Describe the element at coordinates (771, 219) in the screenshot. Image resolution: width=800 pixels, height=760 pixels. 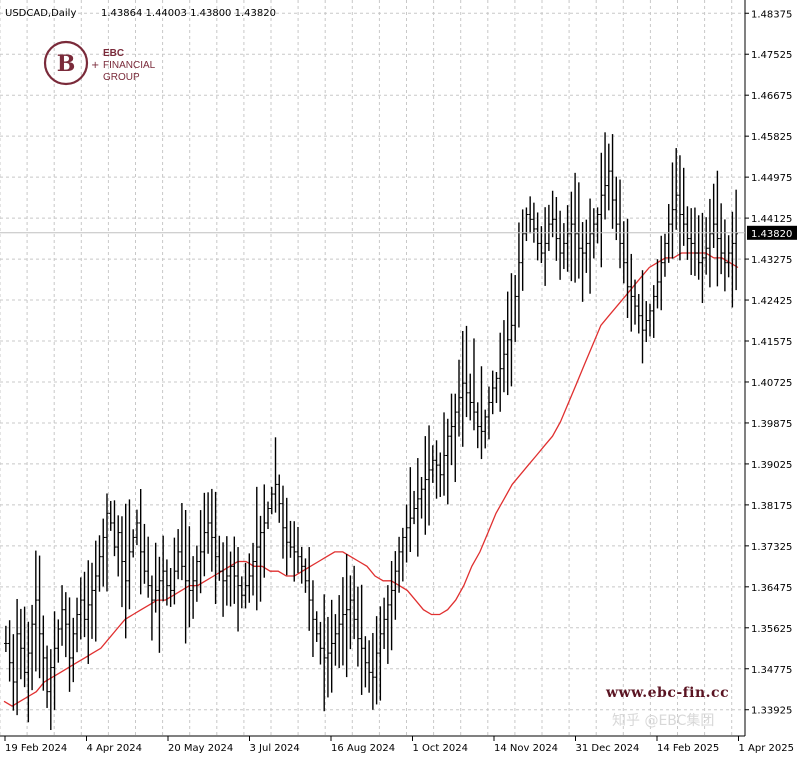
I see `y-tick-label: 1.44125` at that location.